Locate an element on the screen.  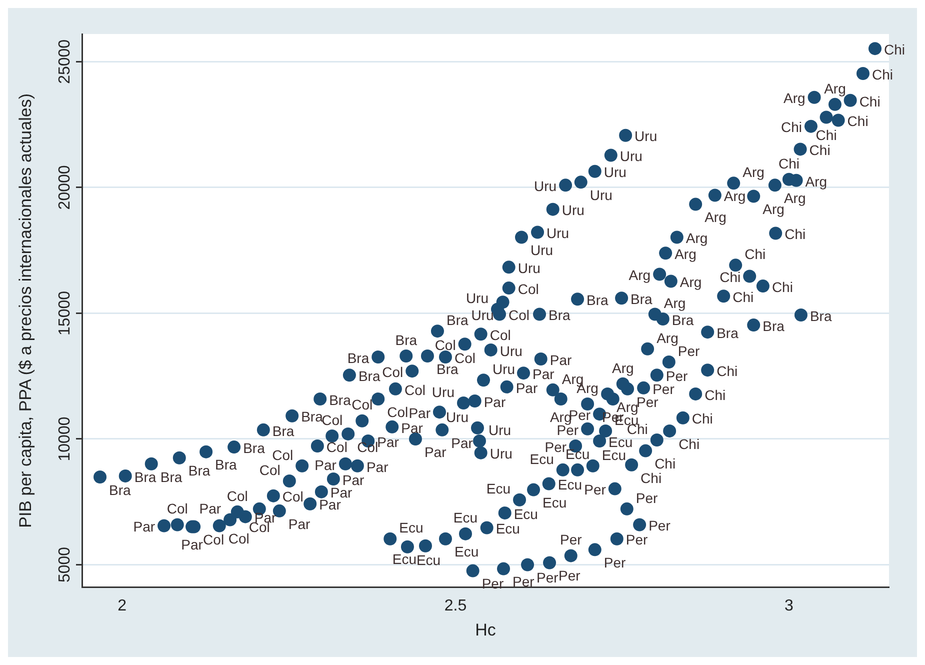
y-tick-label: 10000 is located at coordinates (65, 439).